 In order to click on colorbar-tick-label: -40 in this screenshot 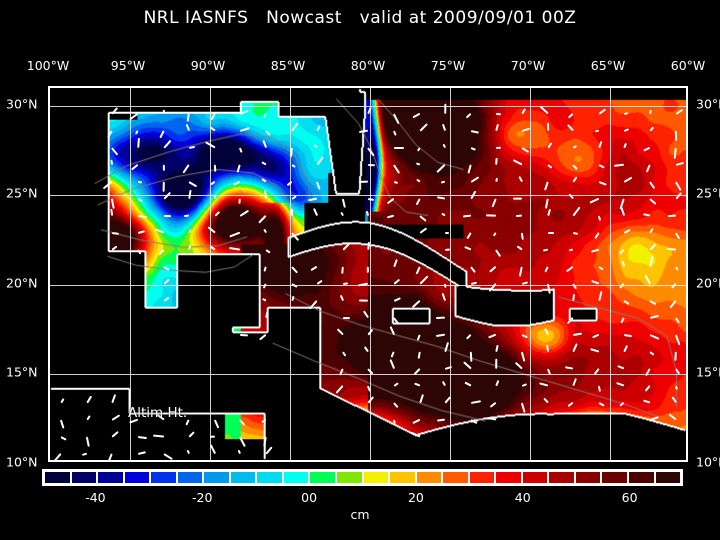, I will do `click(95, 497)`.